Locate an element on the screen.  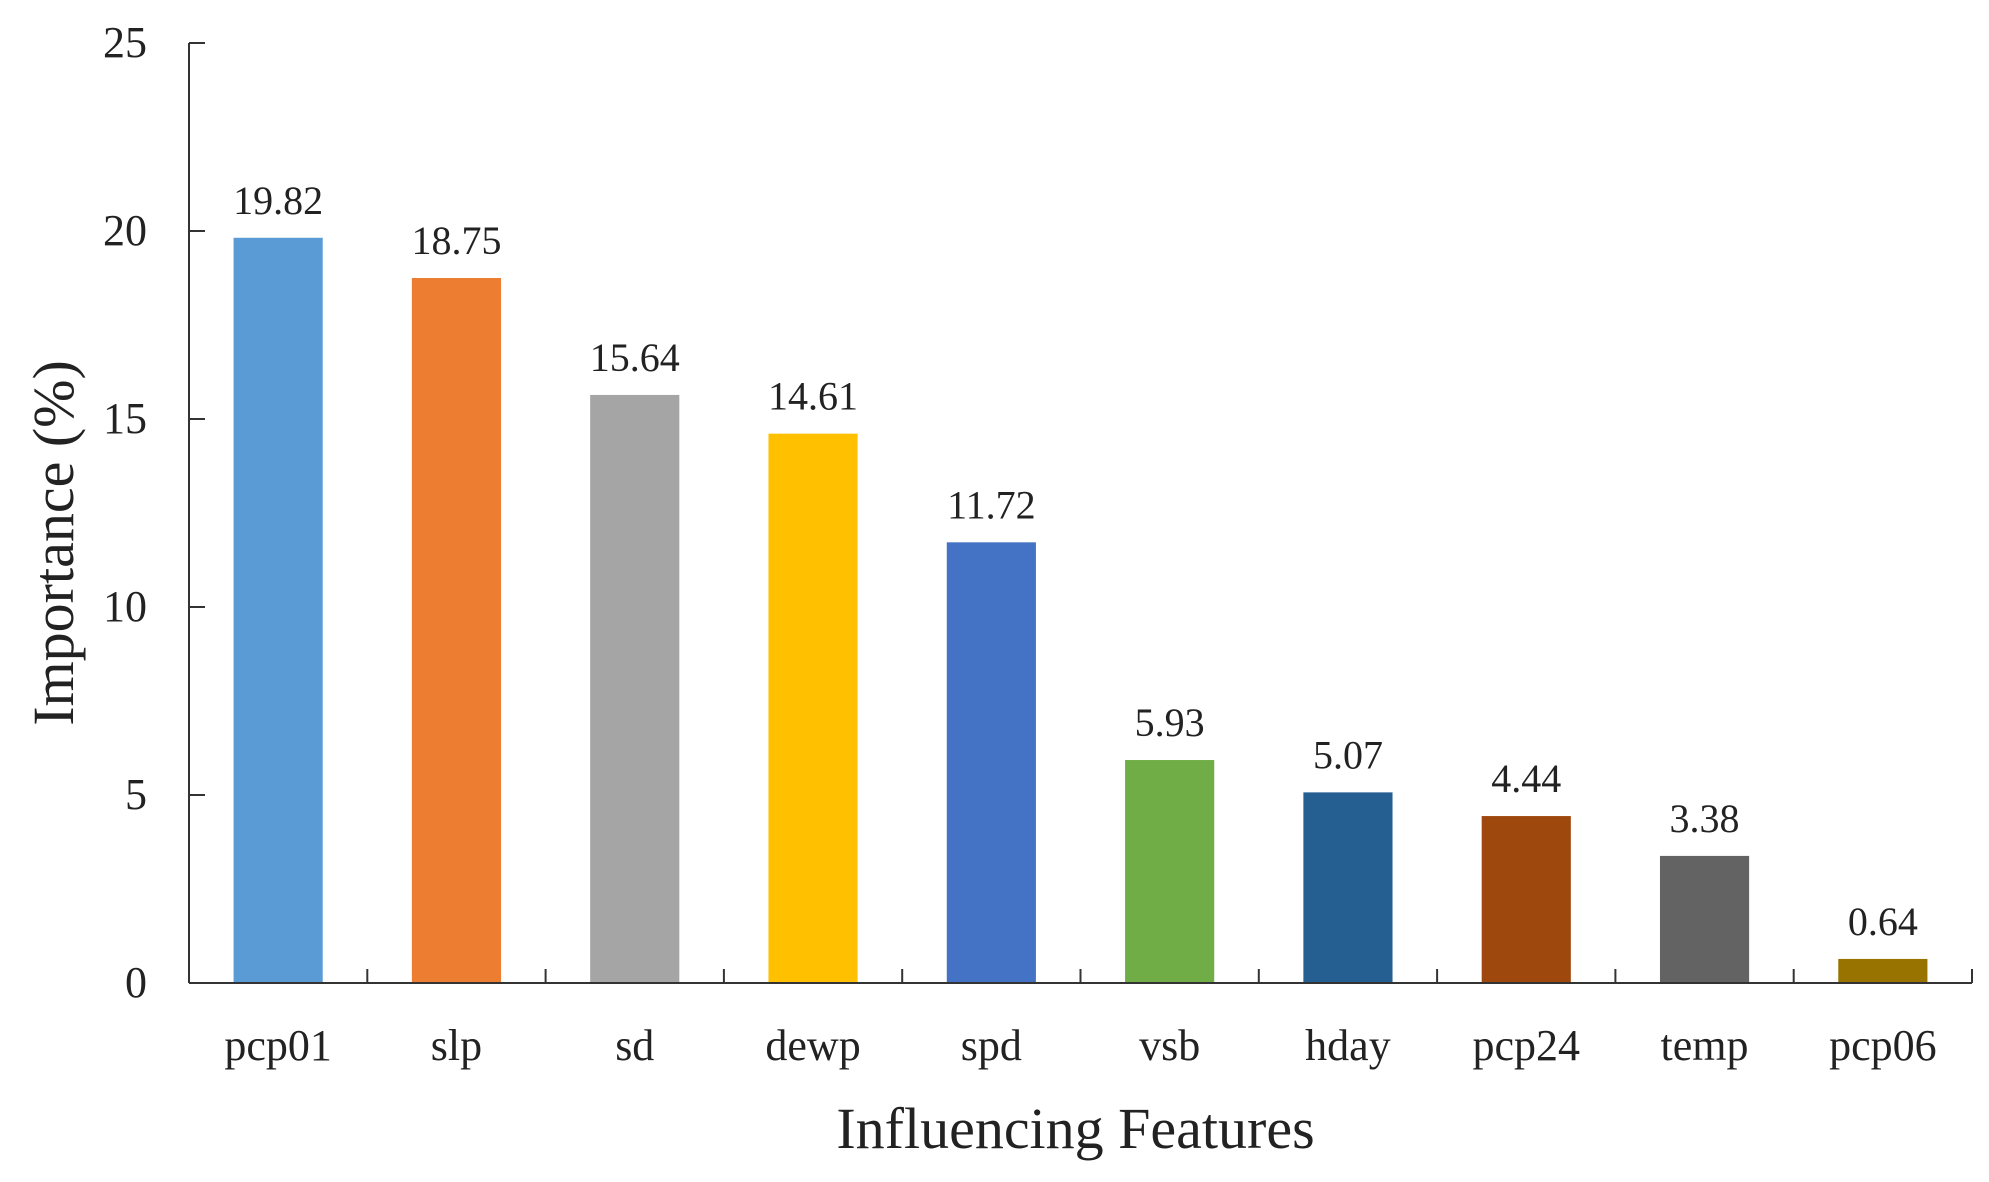
y-tick-label: 5 is located at coordinates (136, 794).